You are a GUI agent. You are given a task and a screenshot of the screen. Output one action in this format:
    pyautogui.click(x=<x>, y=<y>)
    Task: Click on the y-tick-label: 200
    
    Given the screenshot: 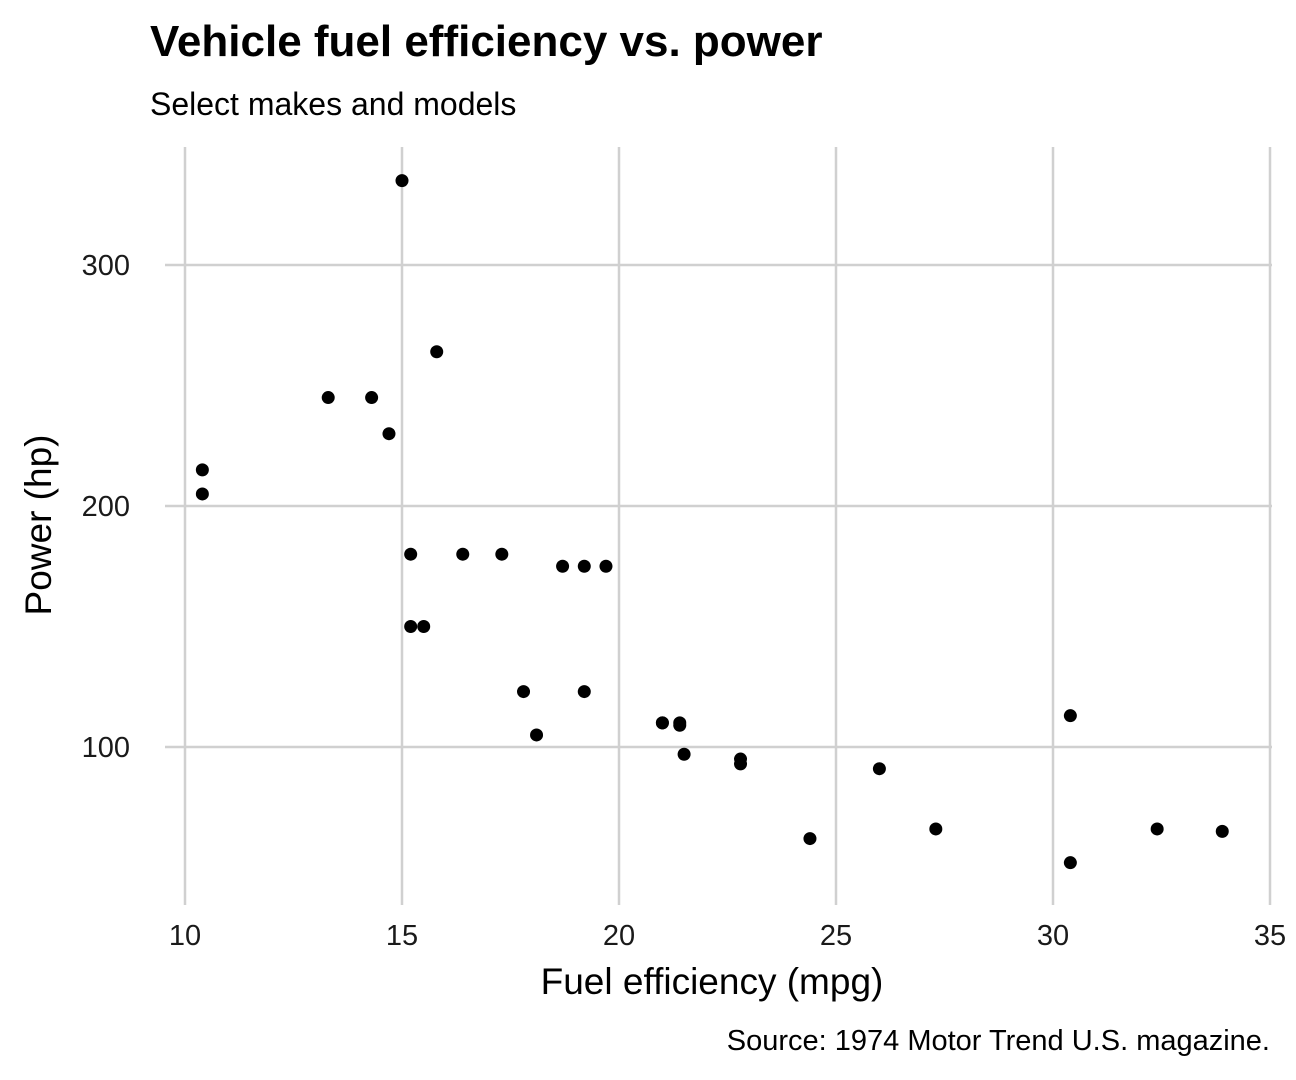 What is the action you would take?
    pyautogui.click(x=106, y=507)
    